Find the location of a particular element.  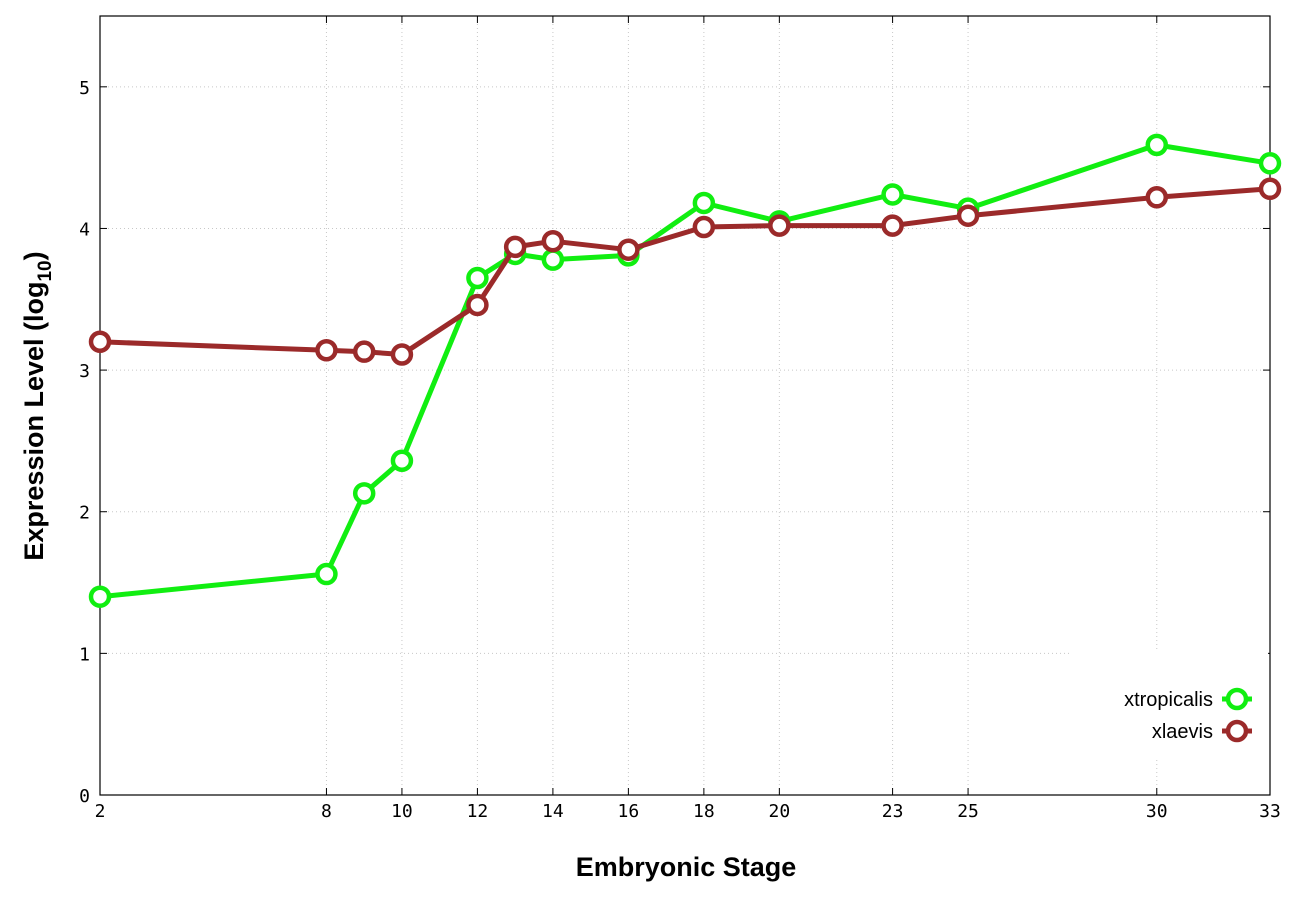

x-axis-title: Embryonic Stage is located at coordinates (686, 867).